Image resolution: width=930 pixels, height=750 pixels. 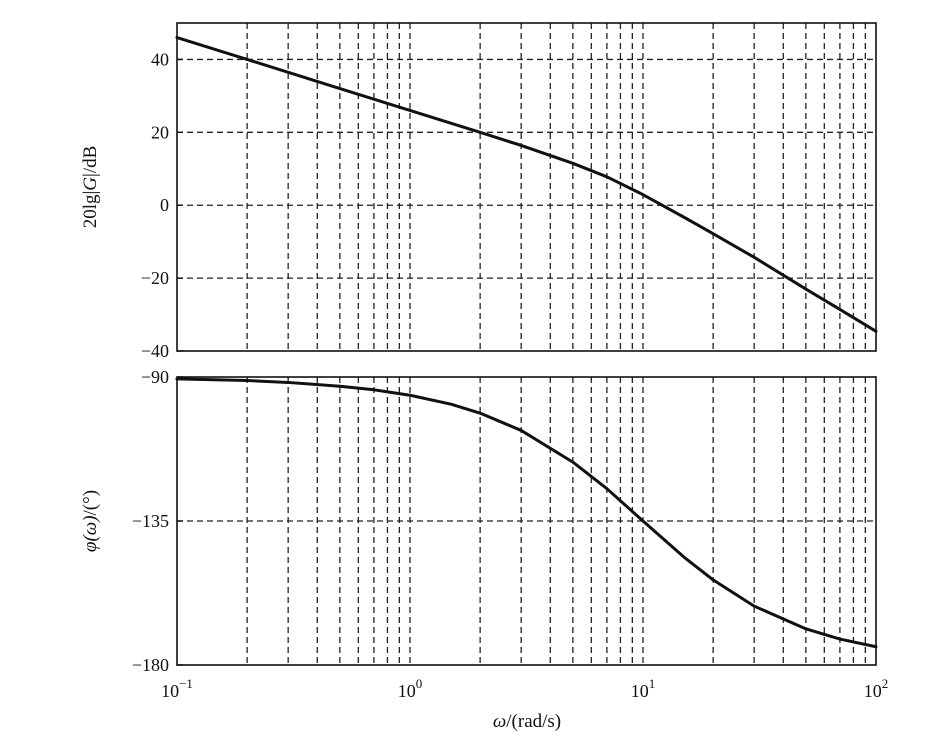 What do you see at coordinates (160, 59) in the screenshot?
I see `magnitude-y-tick-label: 40` at bounding box center [160, 59].